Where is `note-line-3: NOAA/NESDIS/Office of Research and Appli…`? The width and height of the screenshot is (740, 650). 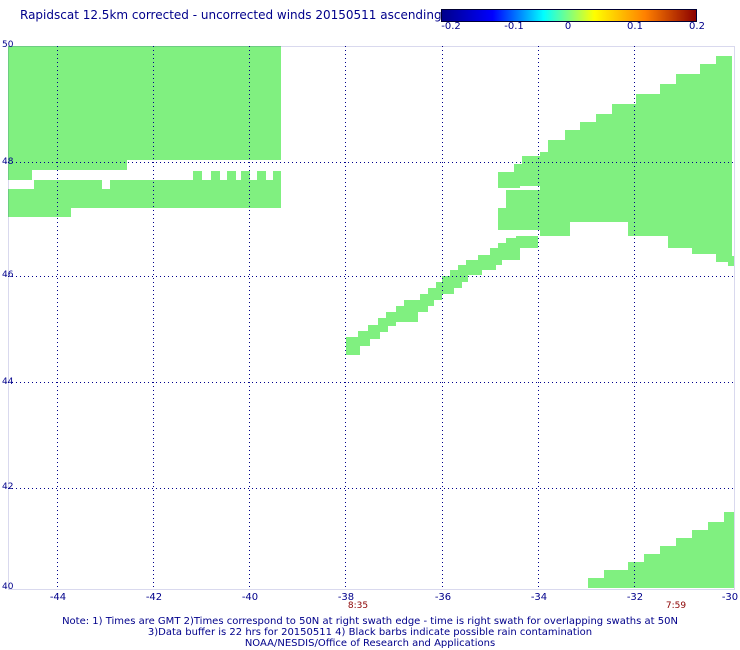 note-line-3: NOAA/NESDIS/Office of Research and Appli… is located at coordinates (370, 643).